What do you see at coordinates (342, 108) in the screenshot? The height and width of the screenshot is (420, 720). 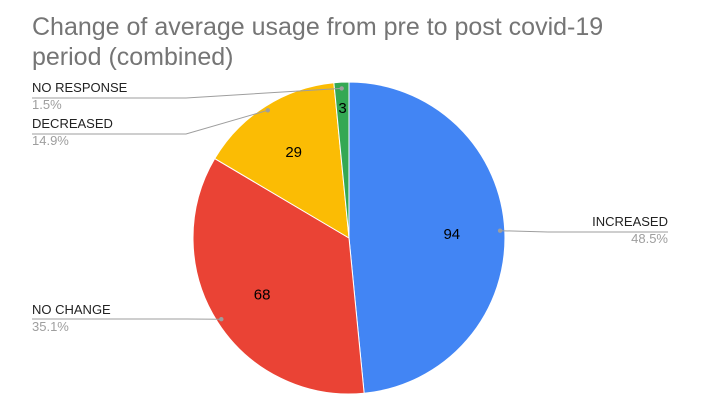 I see `slice-value-no-response: 3` at bounding box center [342, 108].